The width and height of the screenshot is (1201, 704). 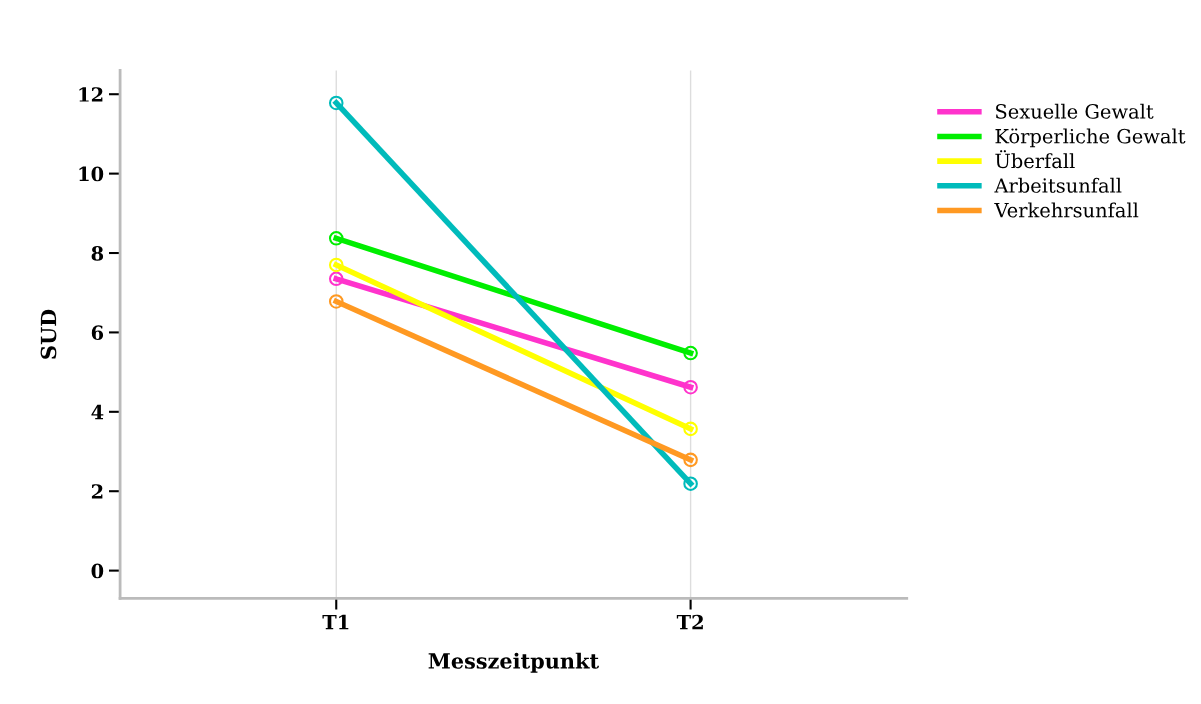 What do you see at coordinates (1090, 138) in the screenshot?
I see `legend-label: Körperliche Gewalt` at bounding box center [1090, 138].